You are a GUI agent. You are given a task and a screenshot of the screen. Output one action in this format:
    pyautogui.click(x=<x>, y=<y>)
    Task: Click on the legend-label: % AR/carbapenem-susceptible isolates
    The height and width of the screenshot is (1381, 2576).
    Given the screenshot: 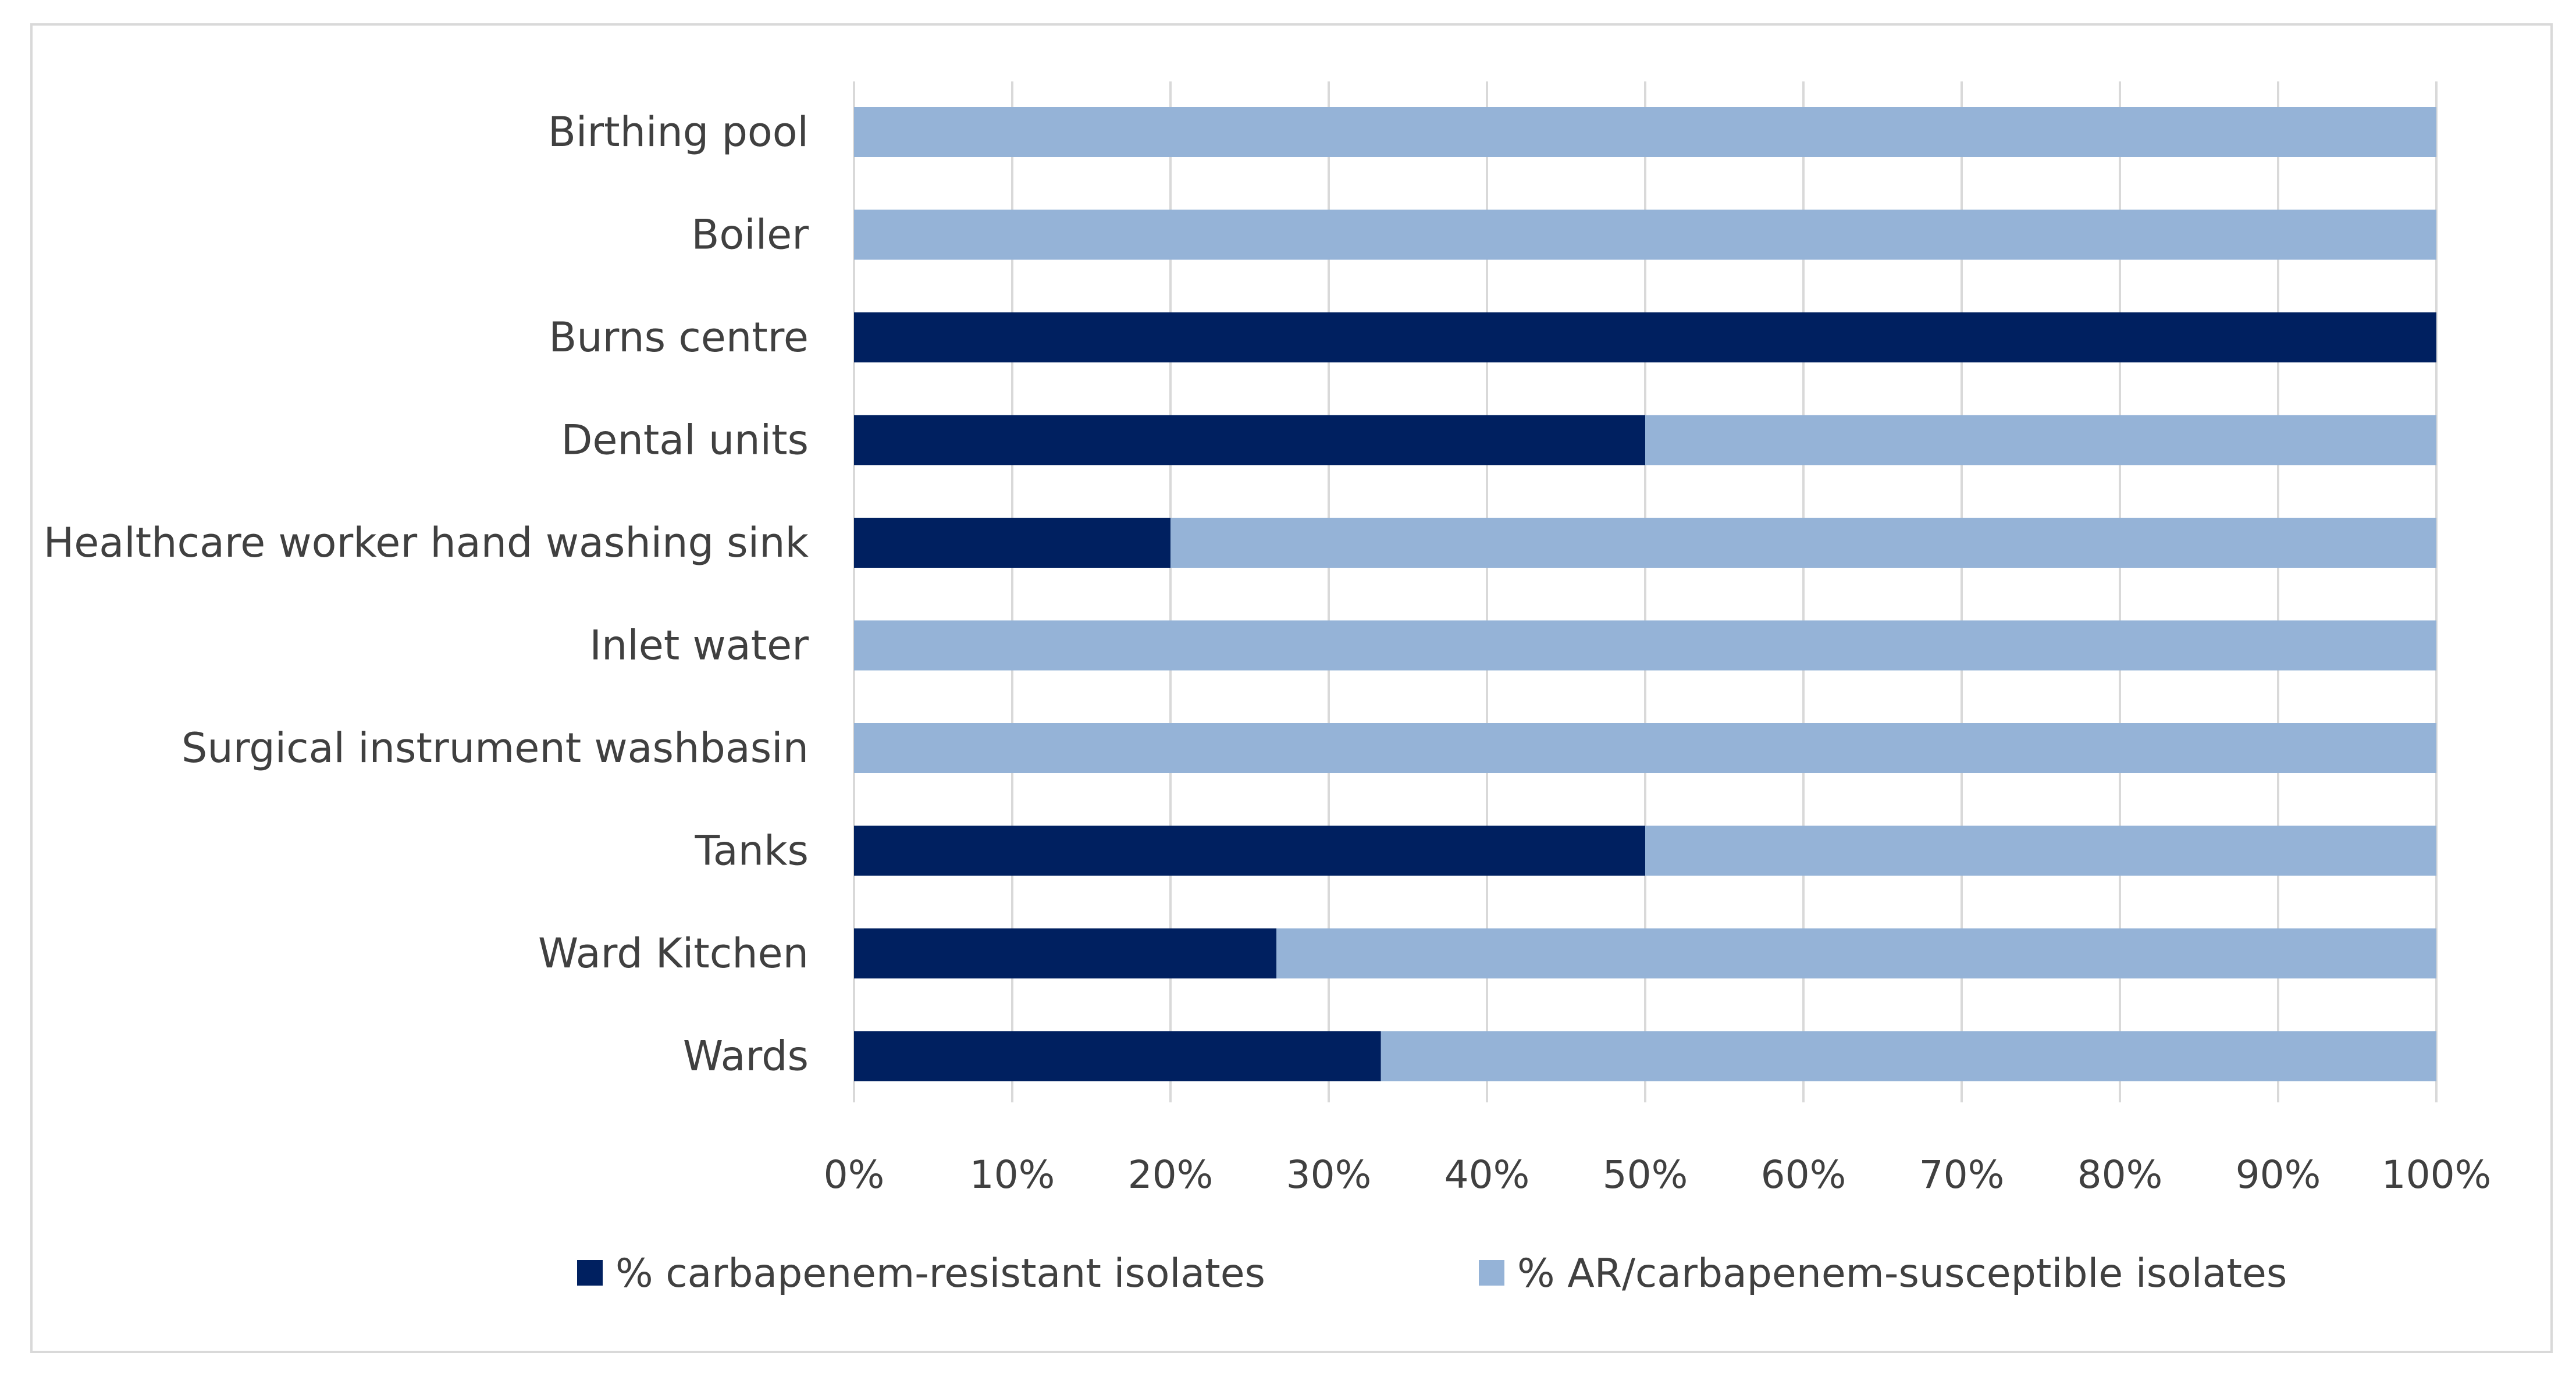 What is the action you would take?
    pyautogui.click(x=1902, y=1274)
    